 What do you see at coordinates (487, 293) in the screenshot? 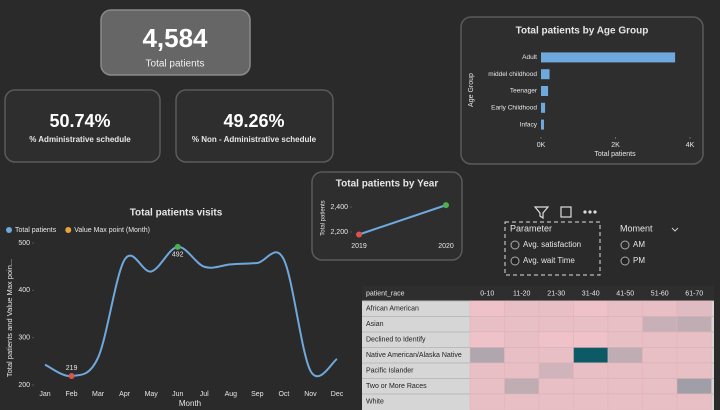
I see `column-header: 0-10` at bounding box center [487, 293].